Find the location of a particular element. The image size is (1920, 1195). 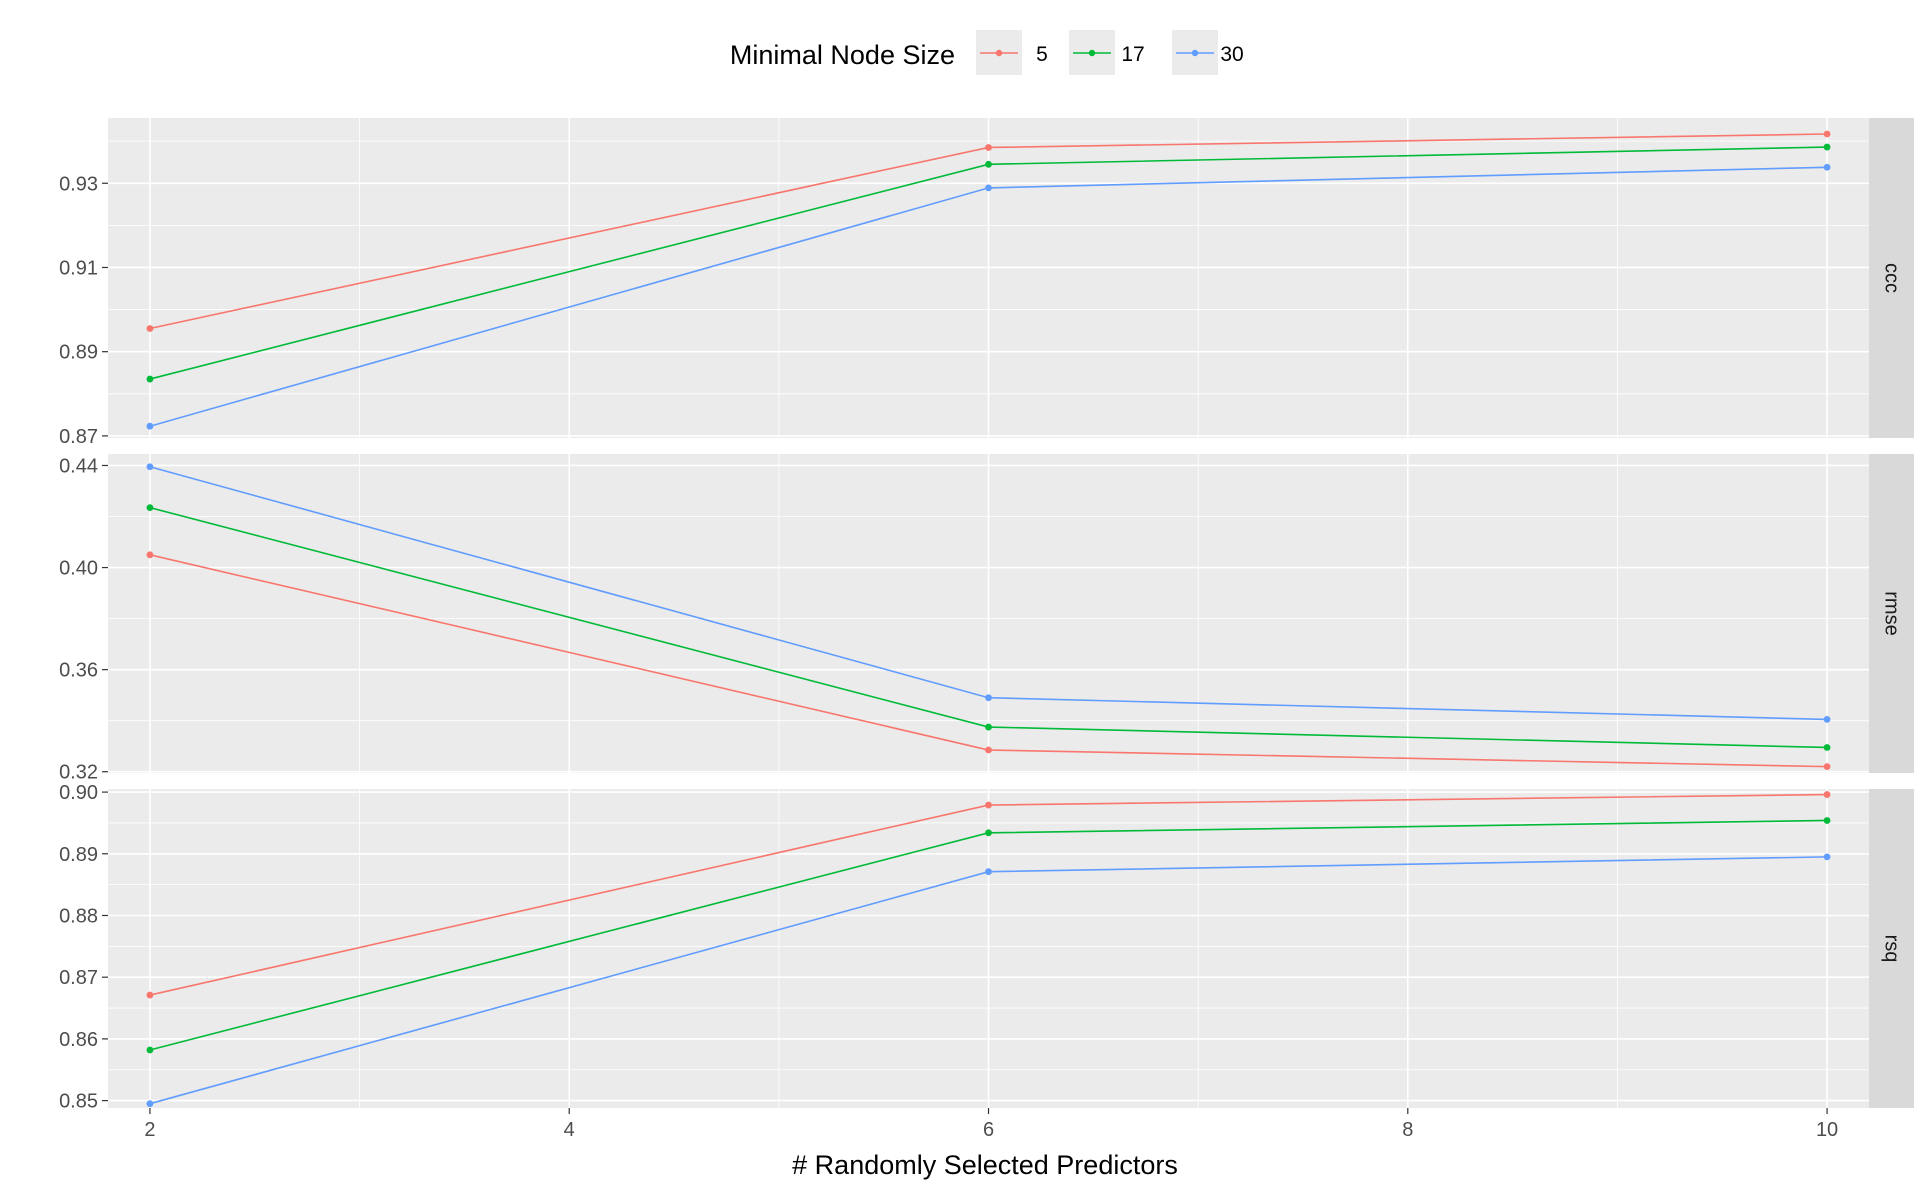

x-tick-label: 10 is located at coordinates (1827, 1130).